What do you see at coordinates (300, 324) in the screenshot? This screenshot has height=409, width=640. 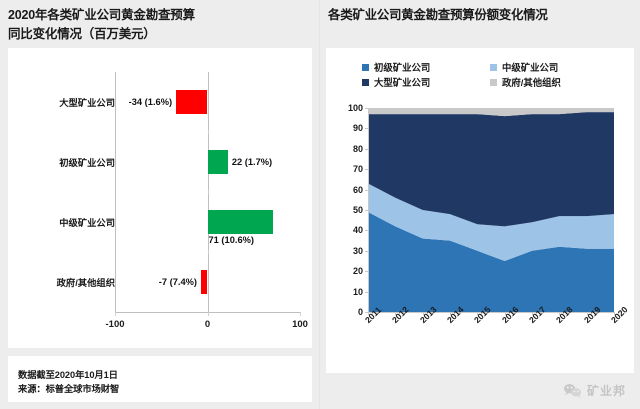 I see `bar-chart-x-tick-label: 100` at bounding box center [300, 324].